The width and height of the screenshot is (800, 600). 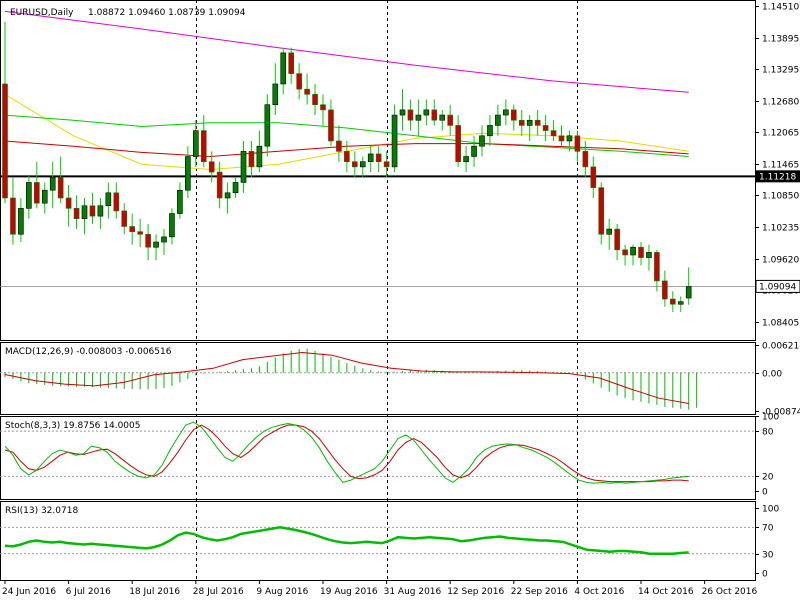 What do you see at coordinates (282, 592) in the screenshot?
I see `time-tick-label: 9 Aug 2016` at bounding box center [282, 592].